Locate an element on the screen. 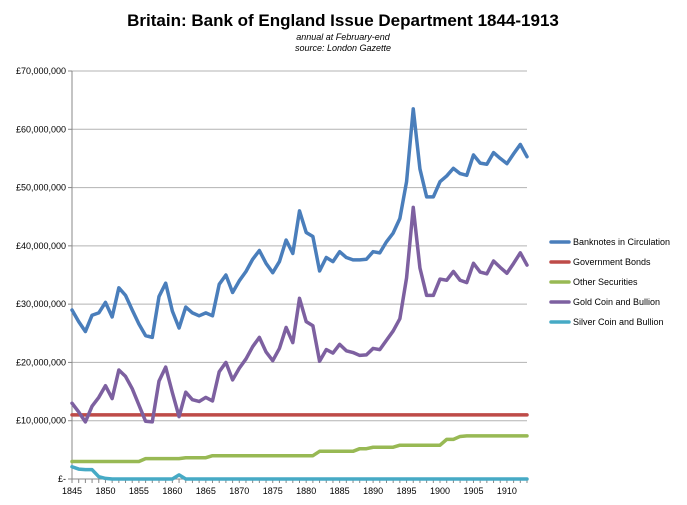 The width and height of the screenshot is (687, 505). chart-subtitle-line-2: source: London Gazette is located at coordinates (343, 48).